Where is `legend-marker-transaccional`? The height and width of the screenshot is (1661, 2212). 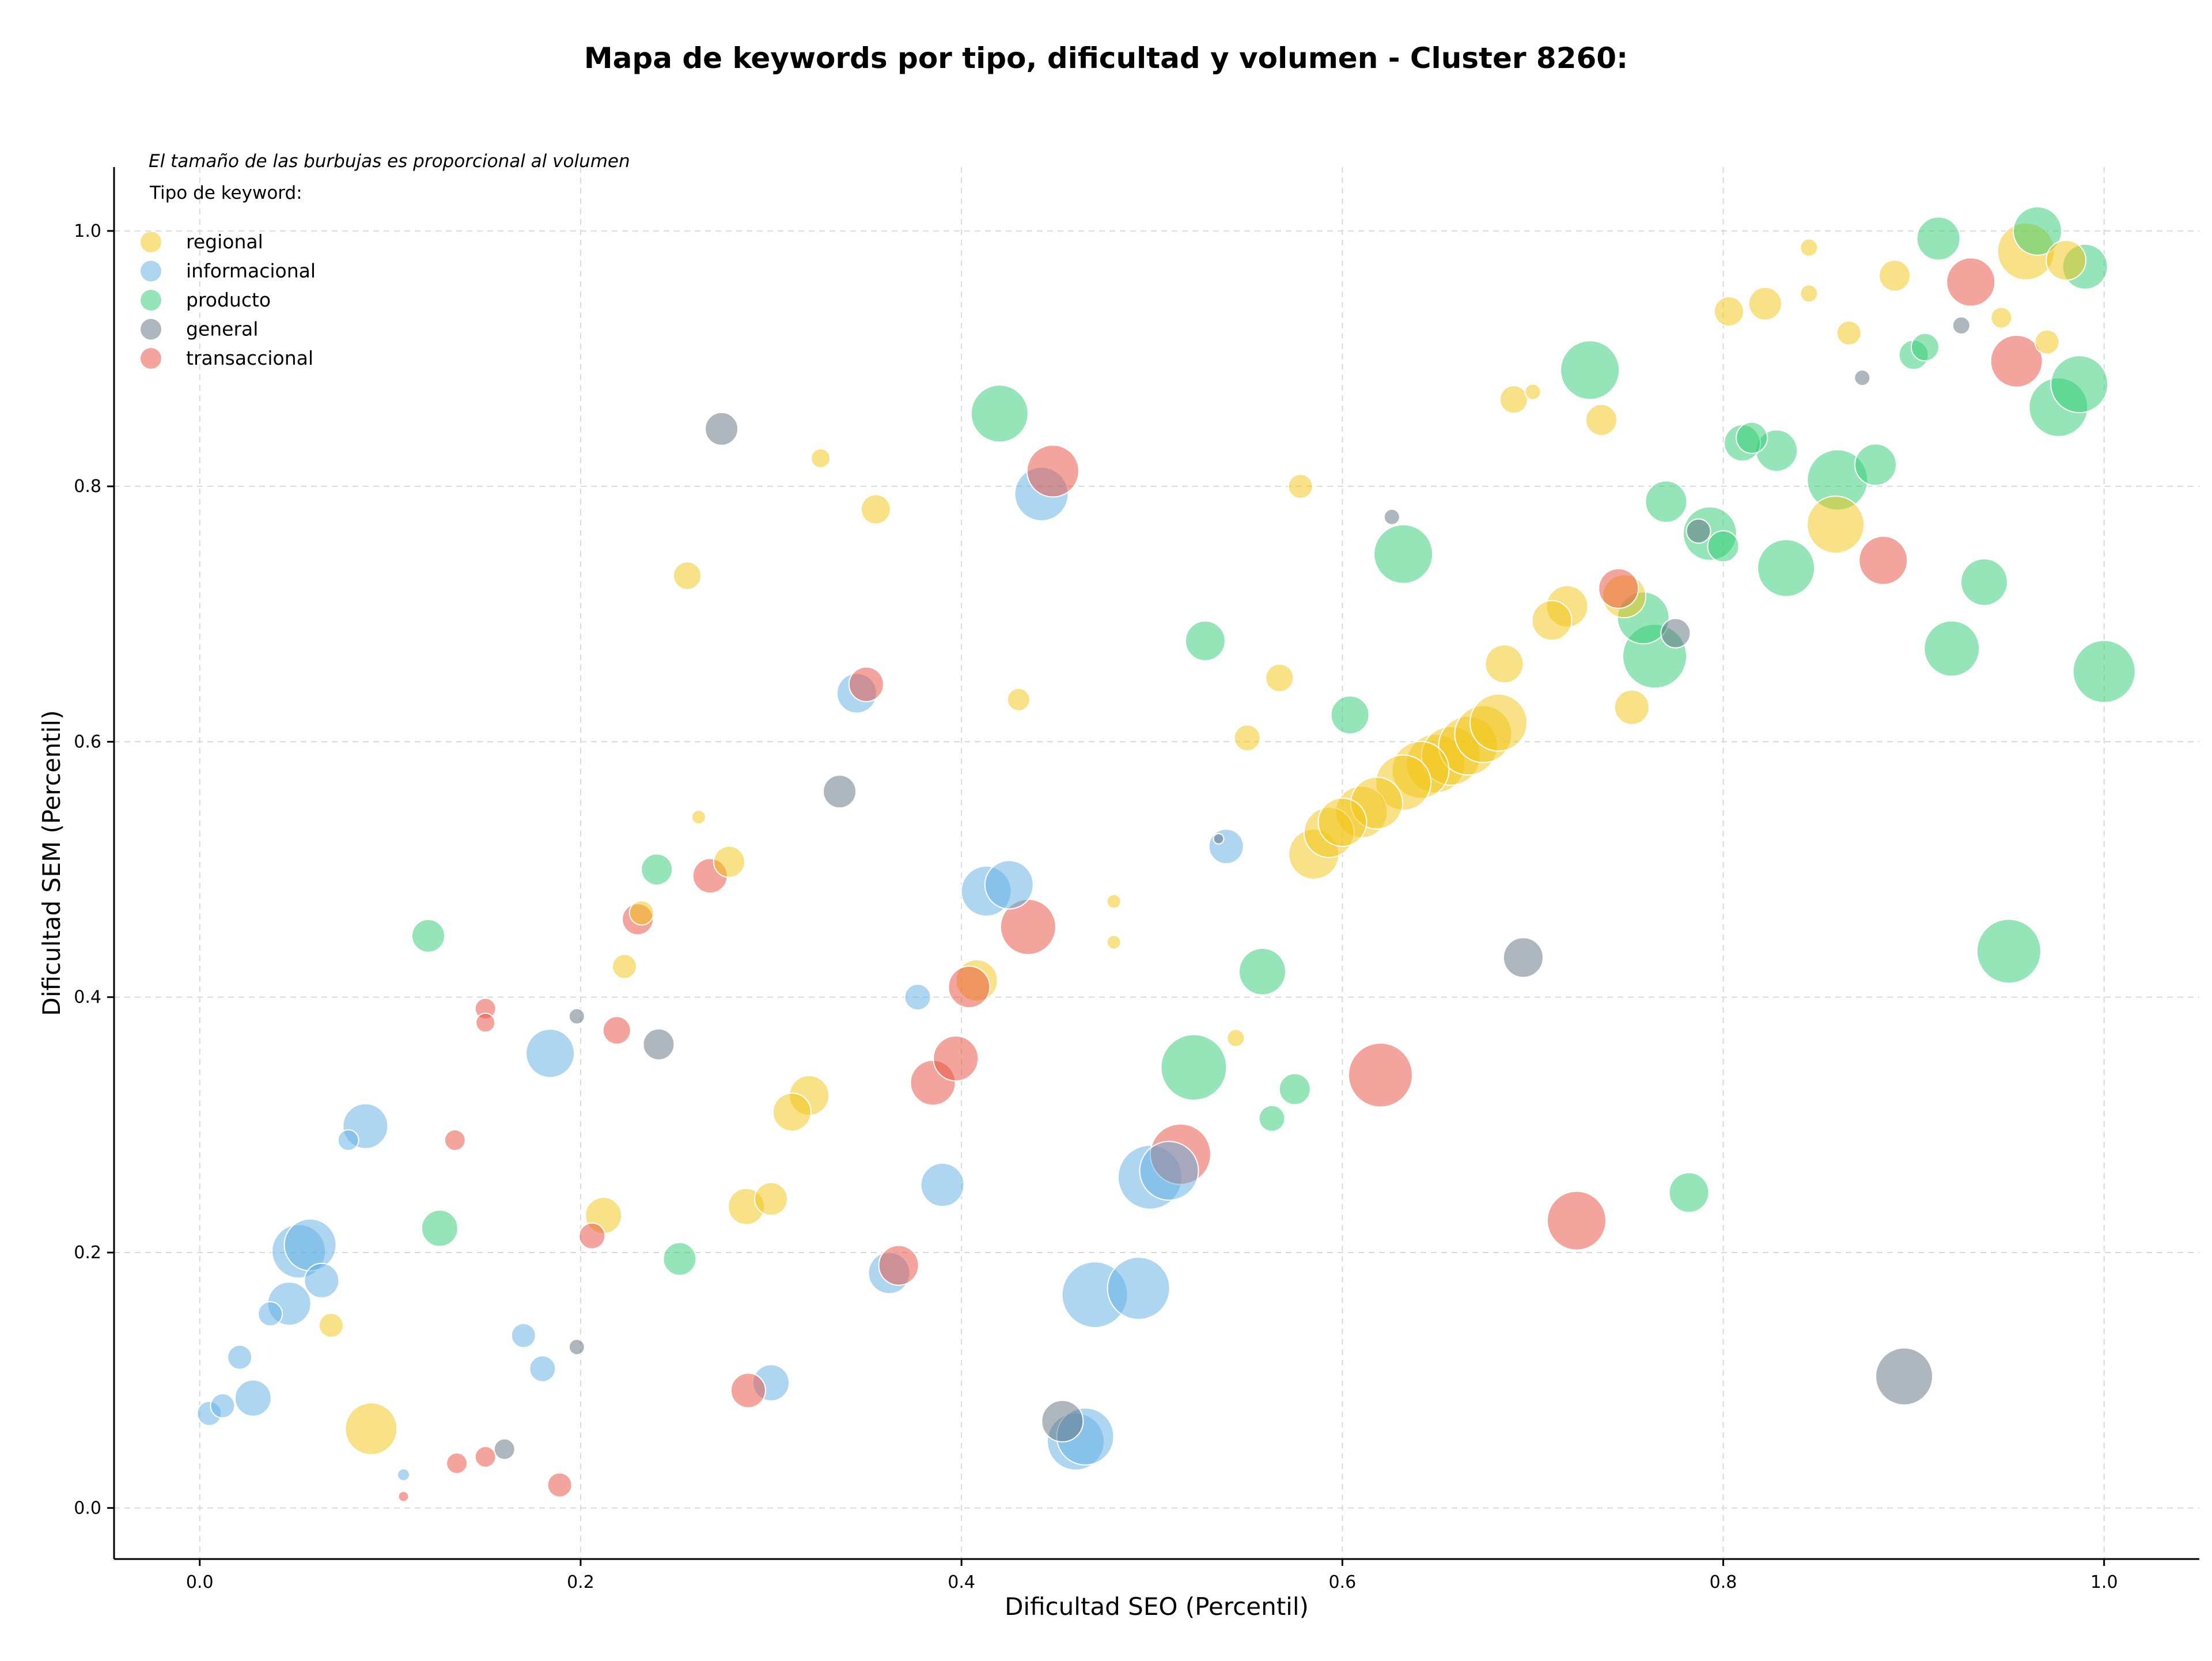
legend-marker-transaccional is located at coordinates (151, 358).